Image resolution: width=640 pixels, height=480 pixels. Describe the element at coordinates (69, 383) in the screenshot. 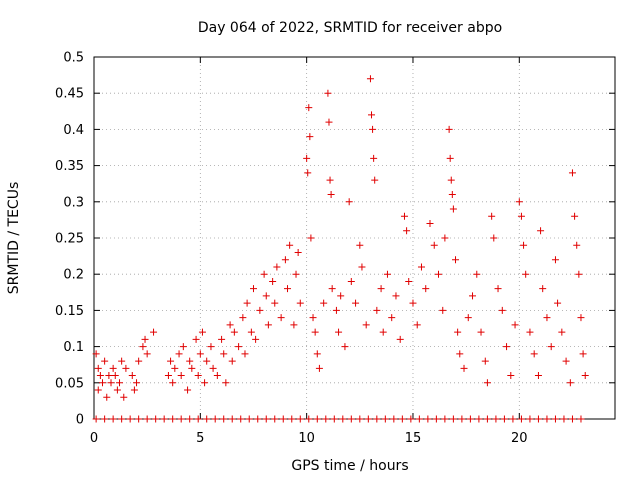

I see `y-tick-label: 0.05` at that location.